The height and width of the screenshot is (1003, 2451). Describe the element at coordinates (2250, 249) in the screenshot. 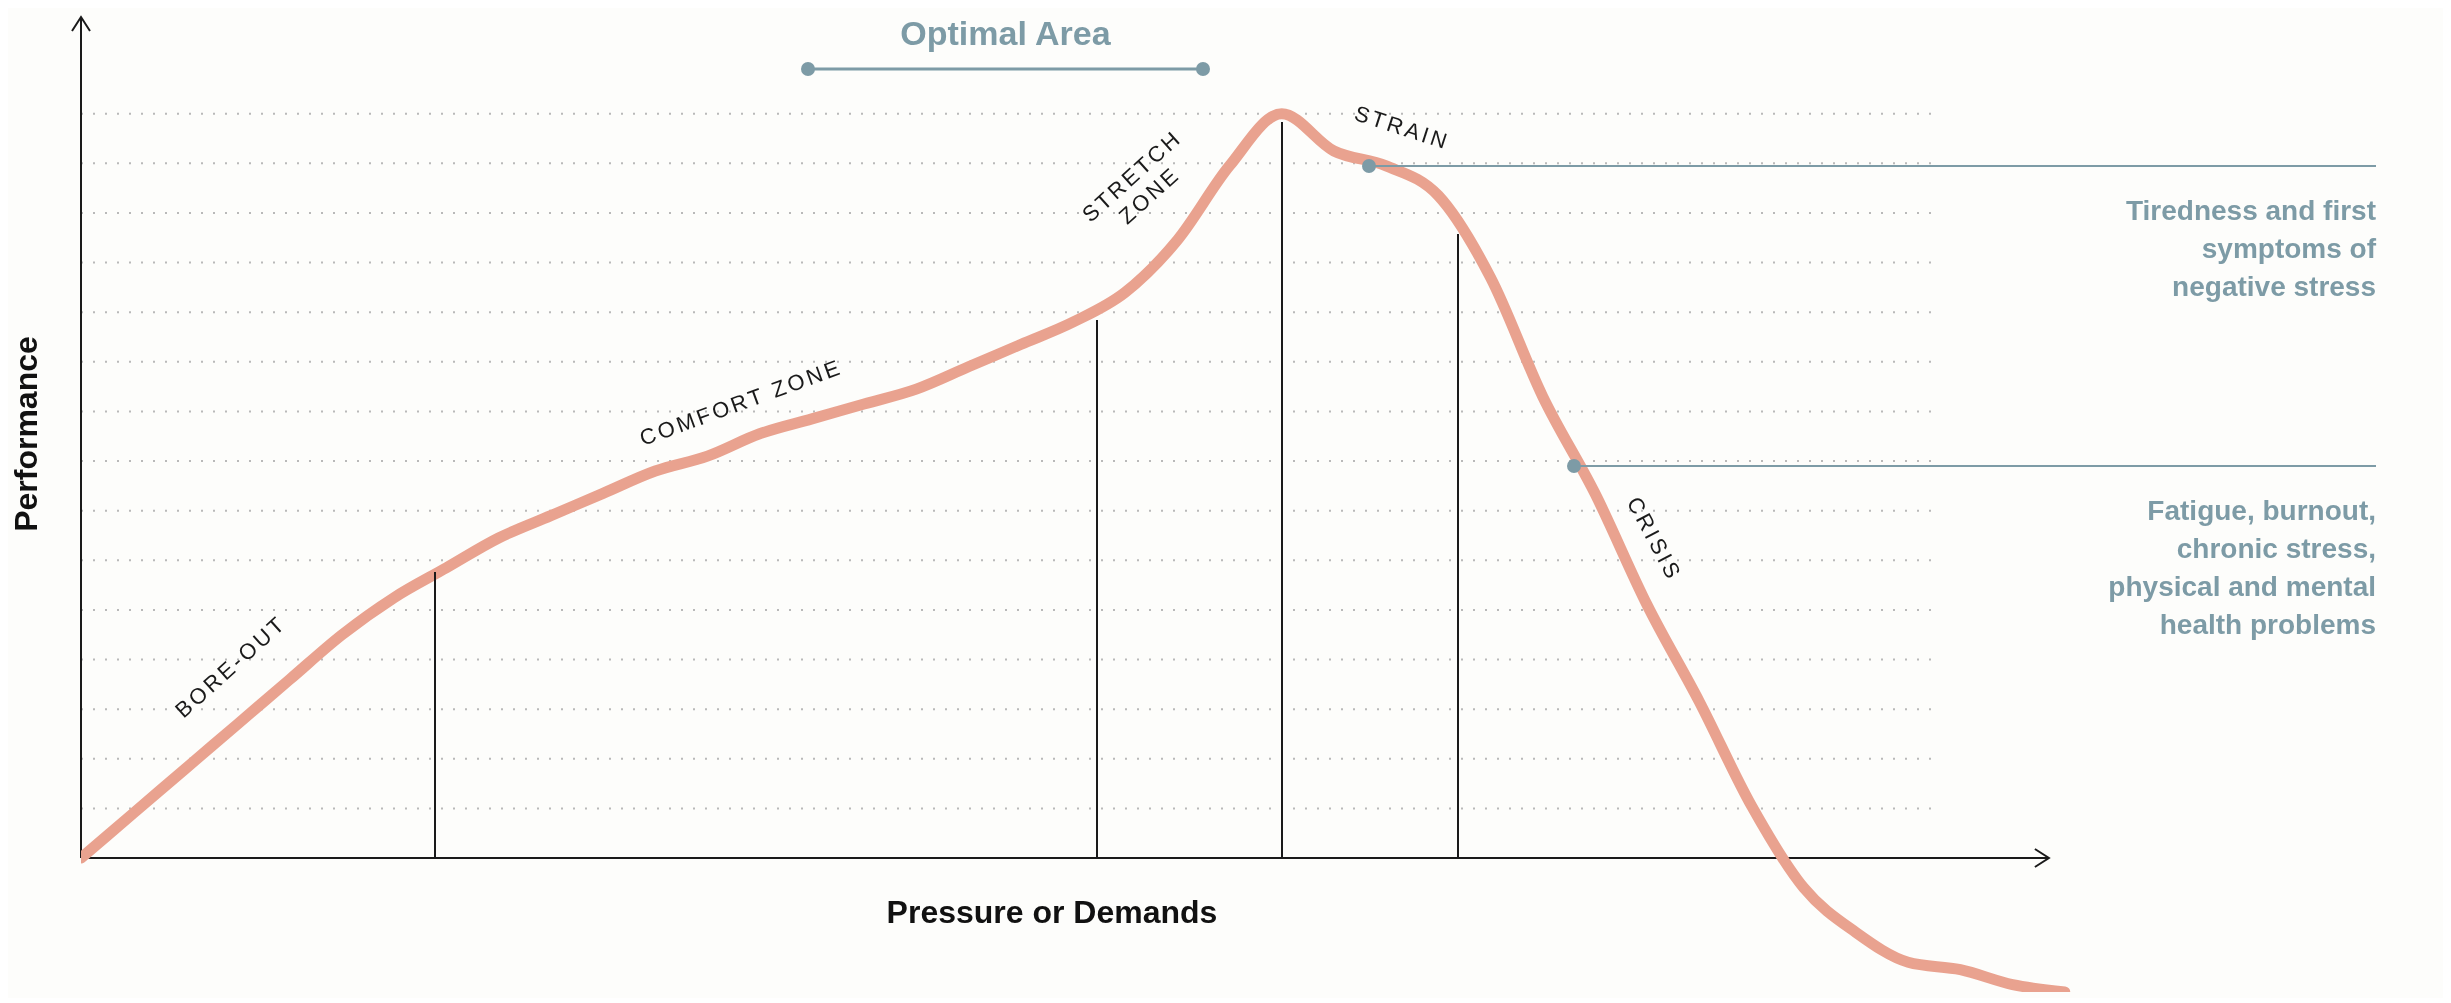

I see `text: Tiredness and first symptoms of negative stress` at that location.